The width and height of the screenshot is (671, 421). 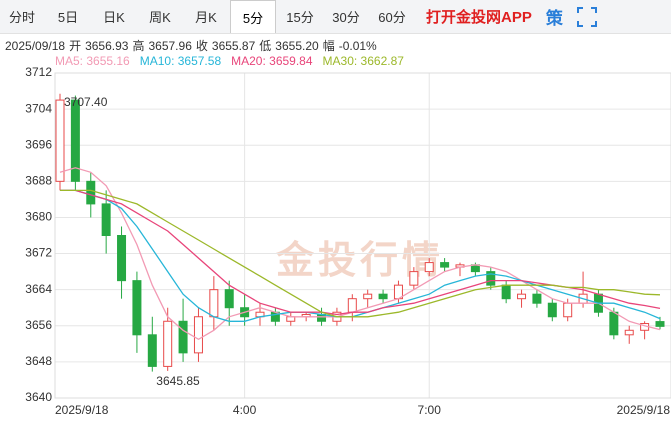 What do you see at coordinates (300, 17) in the screenshot?
I see `tab: 15分` at bounding box center [300, 17].